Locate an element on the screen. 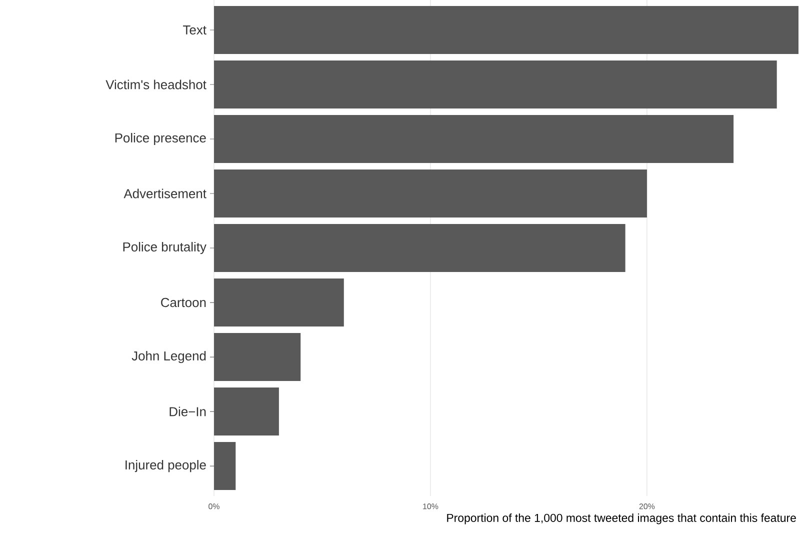 This screenshot has height=536, width=800. y-tick-label: Victim's headshot is located at coordinates (156, 85).